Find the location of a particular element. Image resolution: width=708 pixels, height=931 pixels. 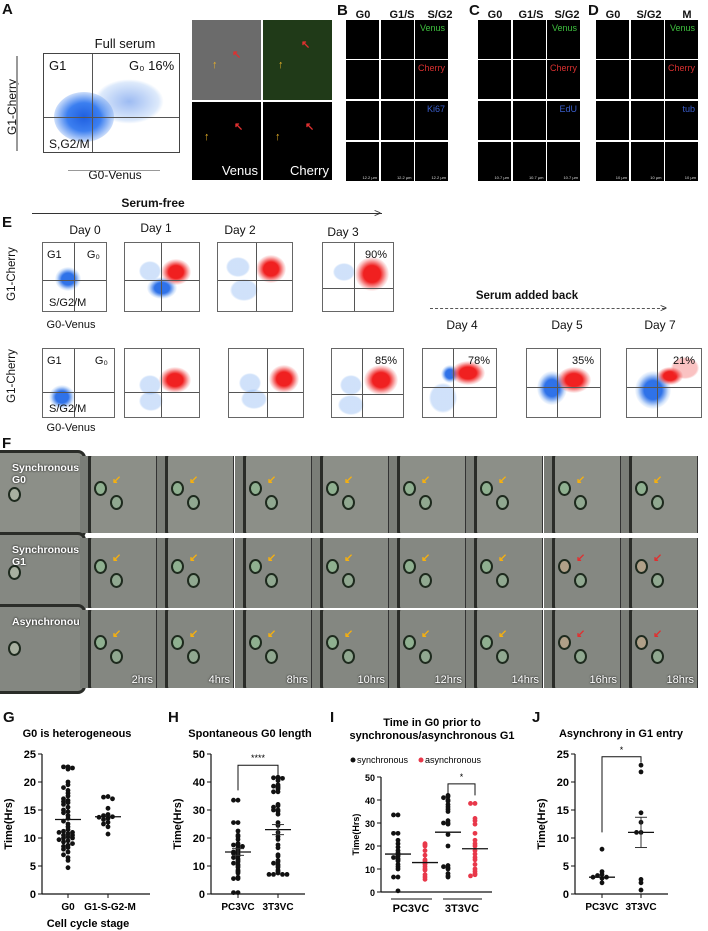

micrograph-cherry: ↑ ↖ Cherry is located at coordinates (297, 141).